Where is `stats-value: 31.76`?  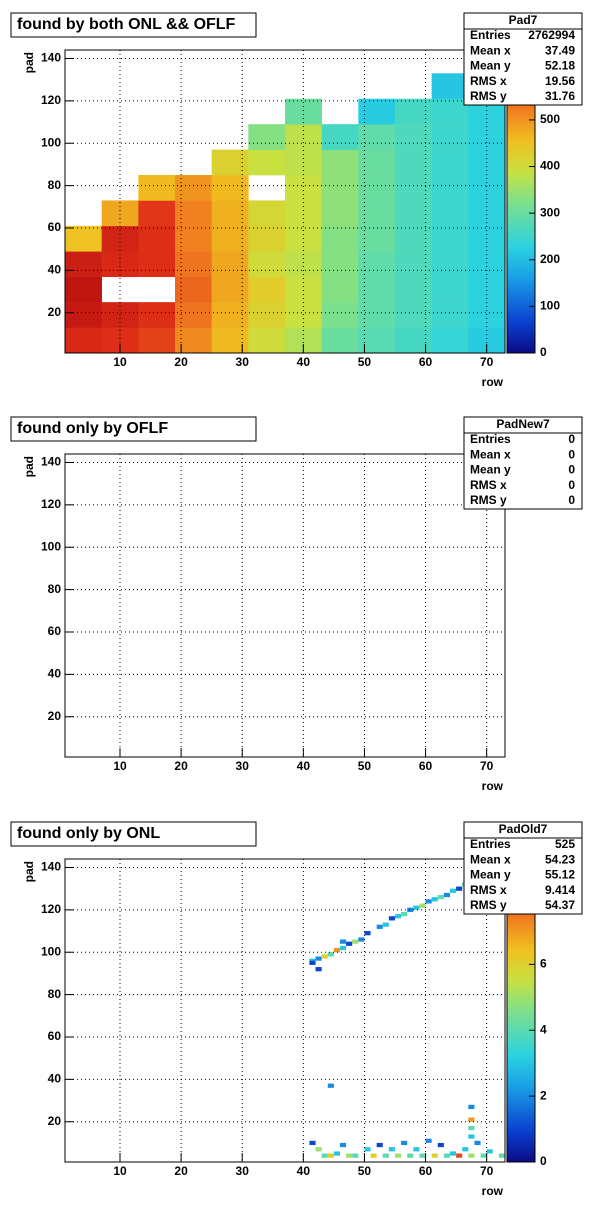 stats-value: 31.76 is located at coordinates (560, 96).